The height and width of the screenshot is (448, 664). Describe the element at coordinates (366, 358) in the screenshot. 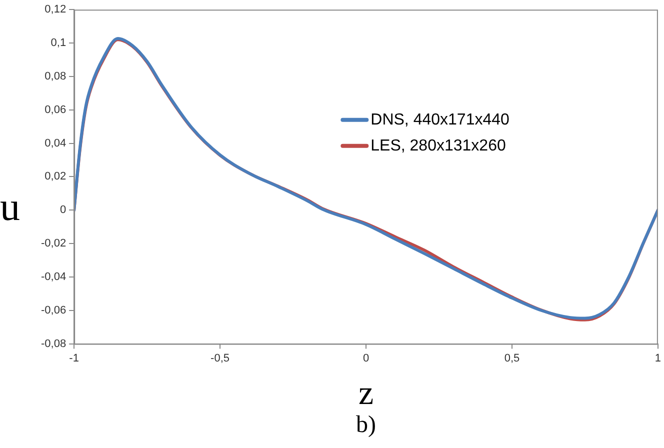

I see `x-tick-label: 0` at that location.